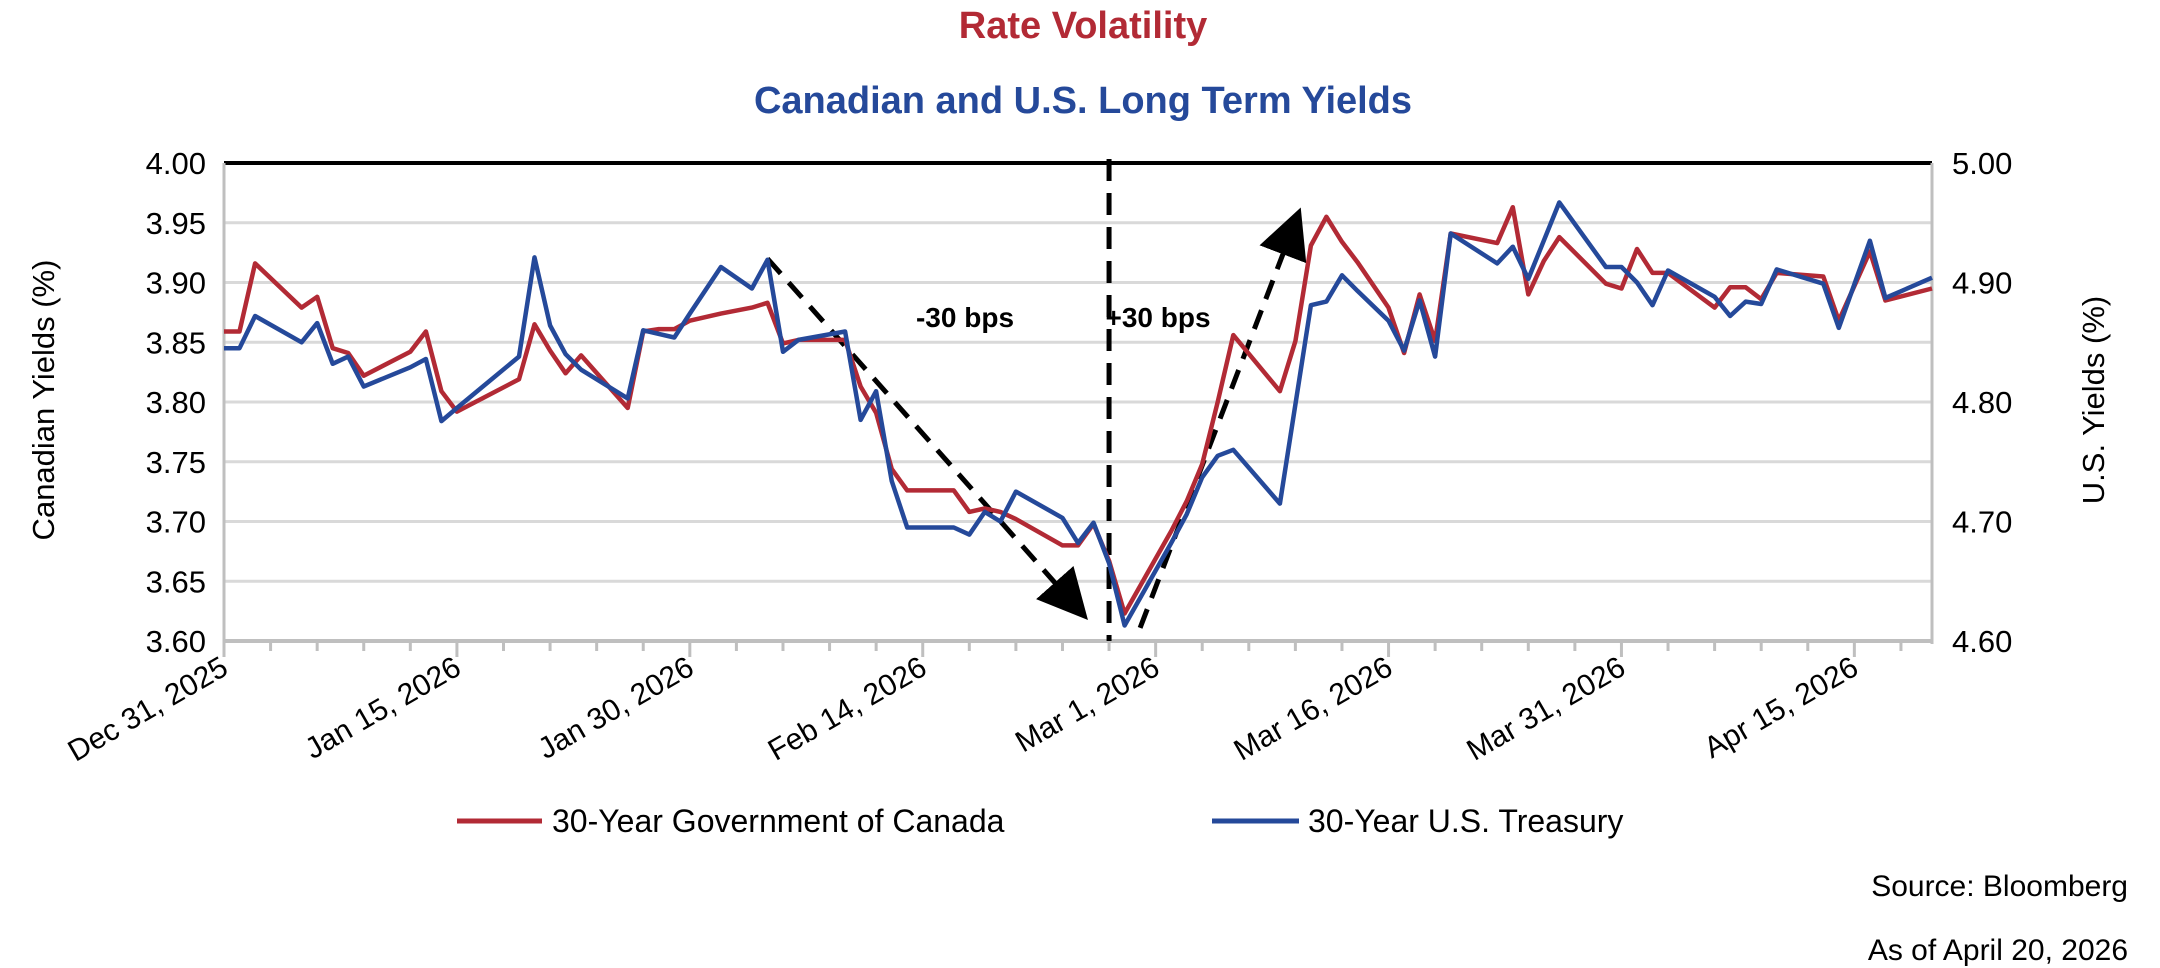  I want to click on y-tick-label-left: 3.70, so click(176, 522).